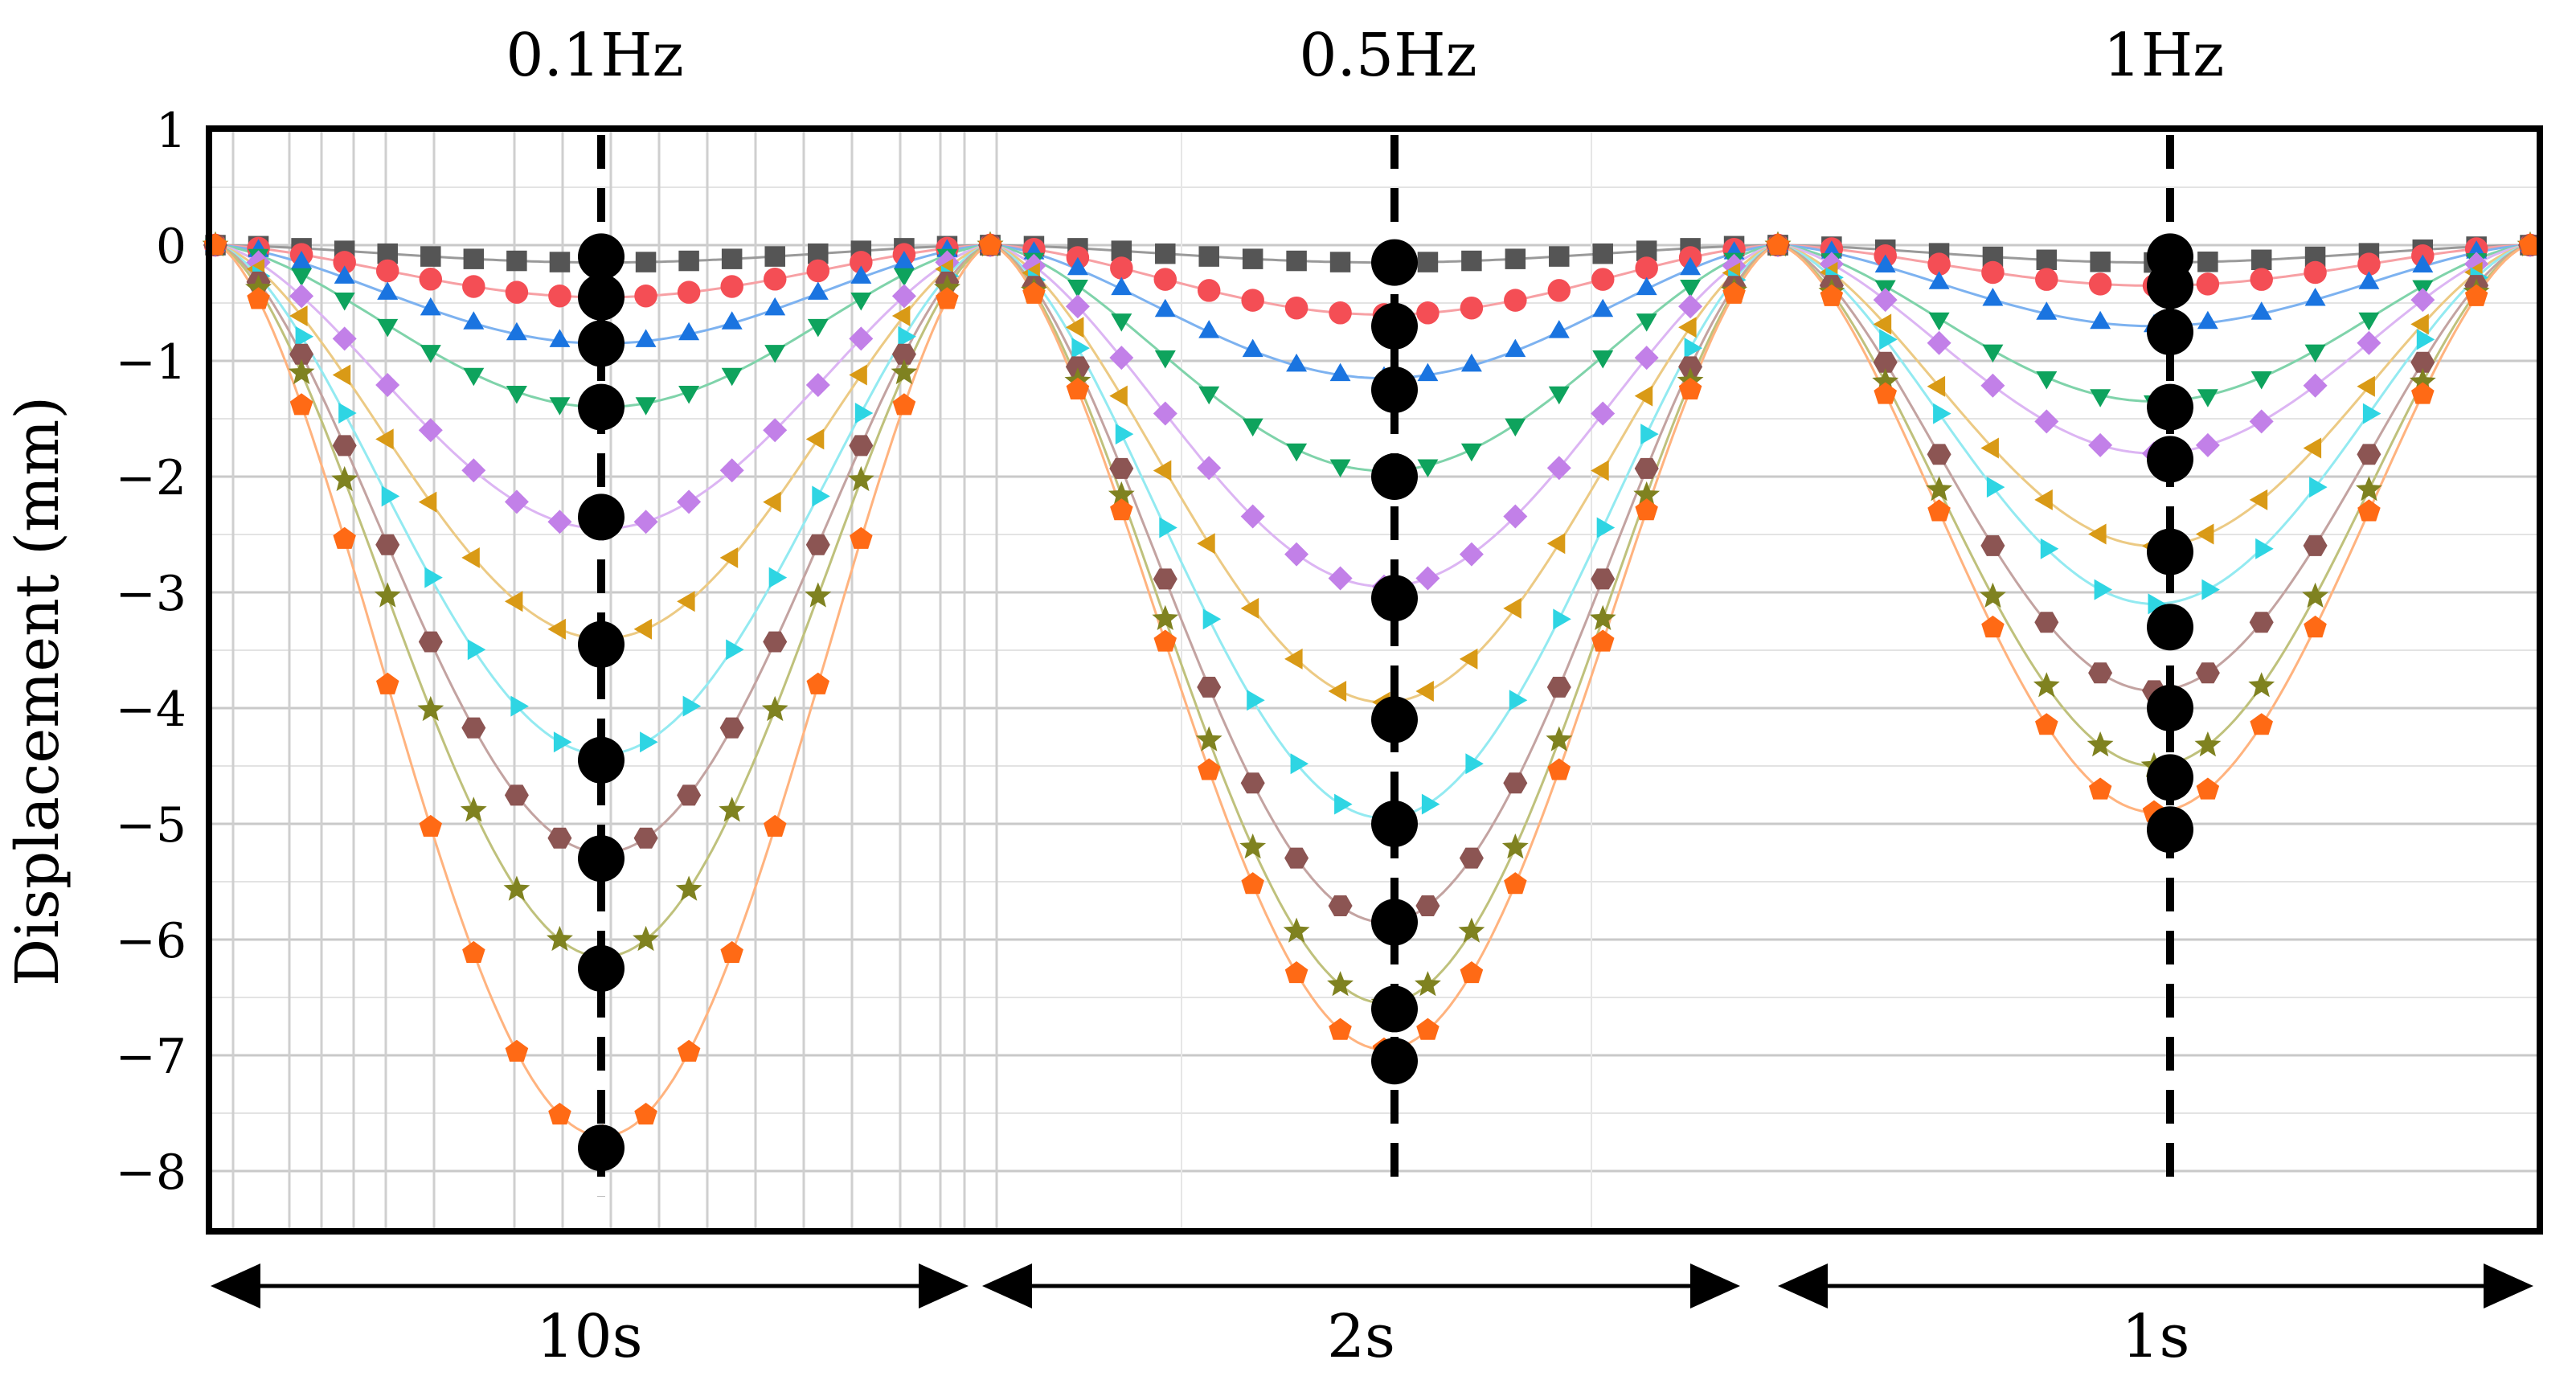 The height and width of the screenshot is (1376, 2576). I want to click on y-tick-label: 1, so click(171, 131).